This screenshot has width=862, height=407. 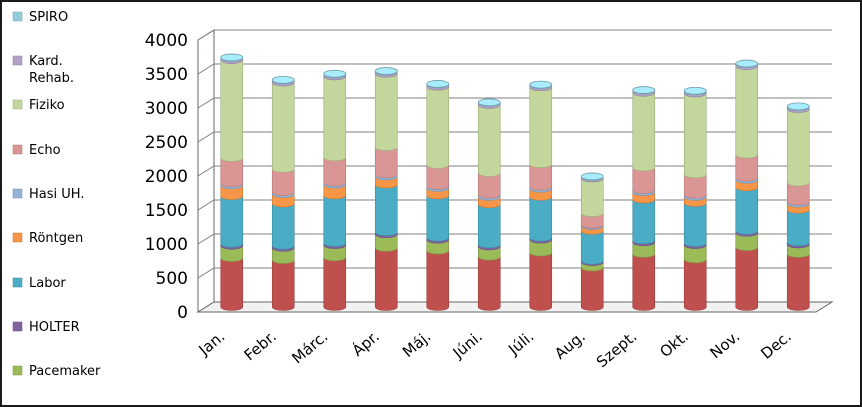 I want to click on x-tick-label: Dec., so click(x=775, y=345).